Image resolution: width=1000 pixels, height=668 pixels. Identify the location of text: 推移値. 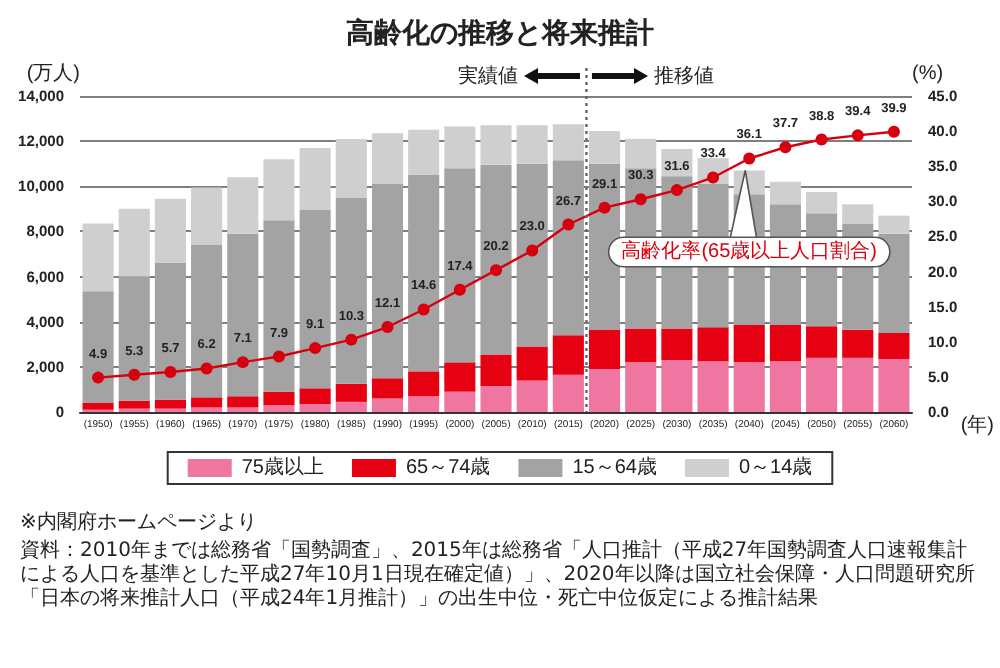
(684, 77).